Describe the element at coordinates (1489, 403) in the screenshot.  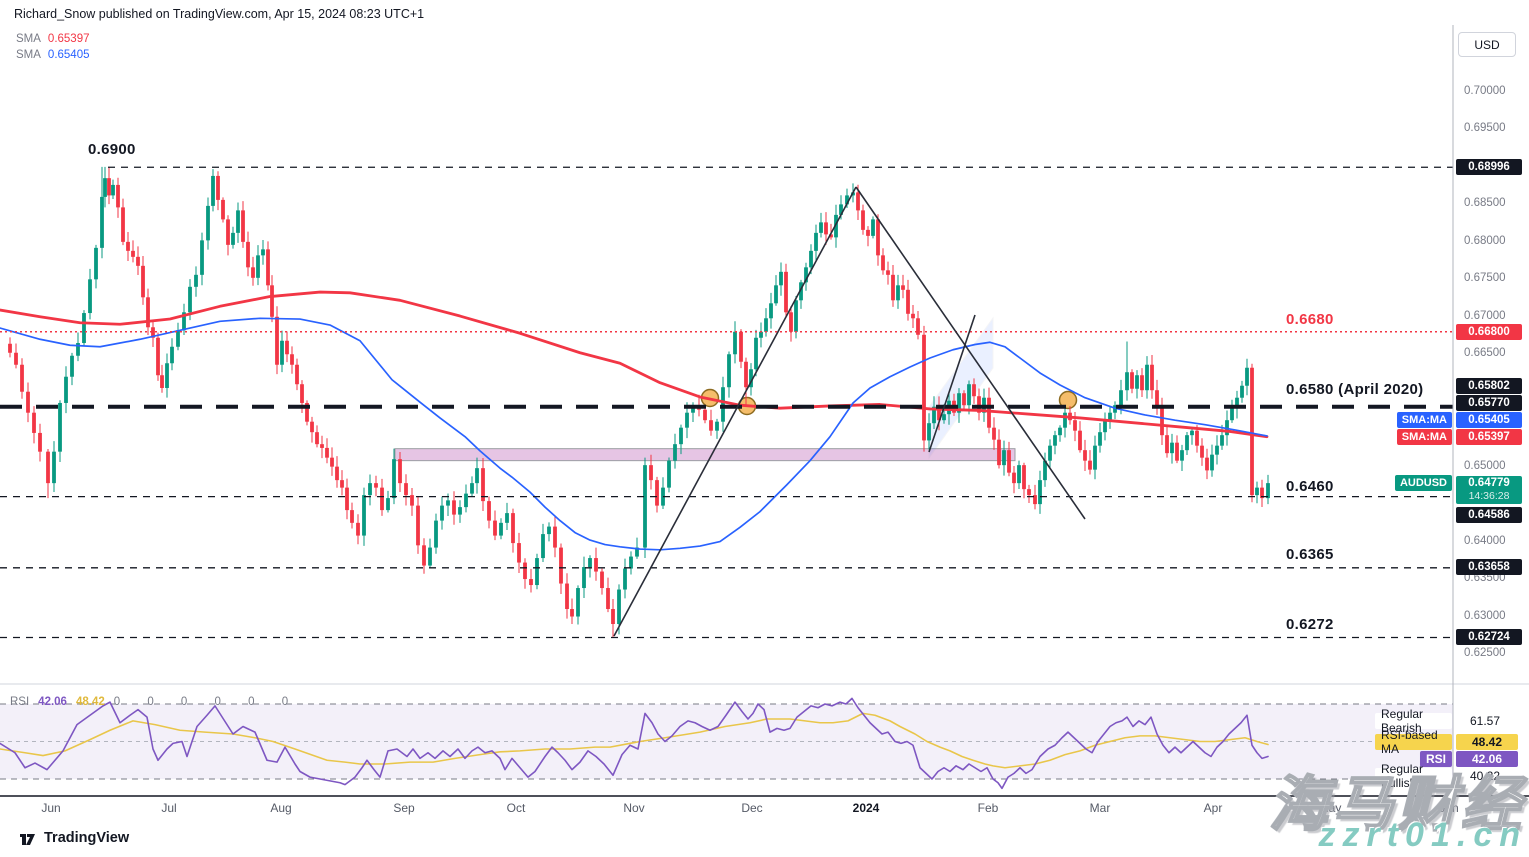
I see `price-axis-badge: 0.65770` at that location.